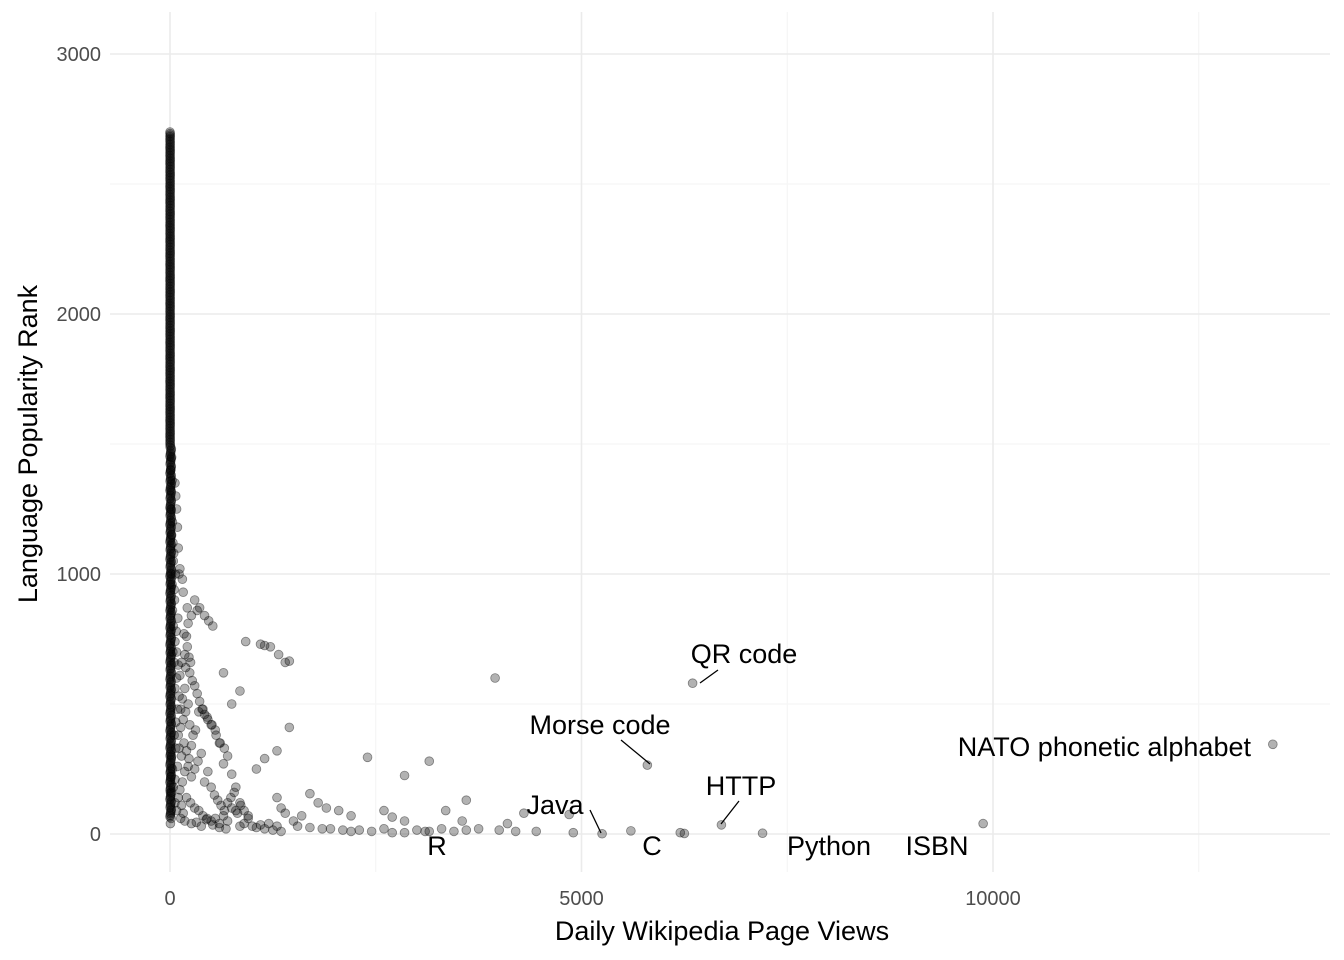 The height and width of the screenshot is (960, 1344). Describe the element at coordinates (829, 846) in the screenshot. I see `point-label: Python` at that location.